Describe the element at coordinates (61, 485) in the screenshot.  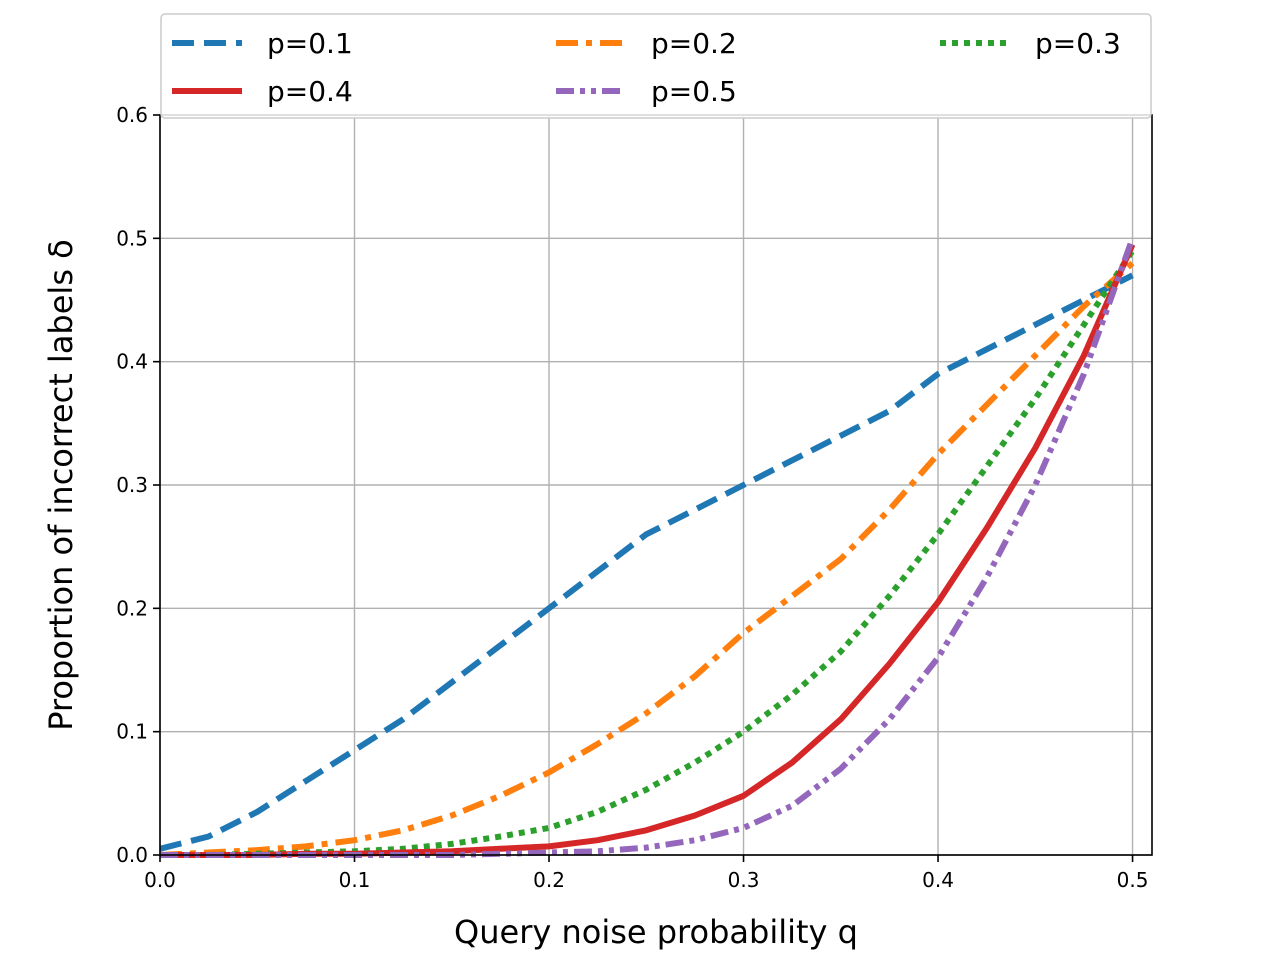
I see `y-axis-label: Proportion of incorrect labels δ` at that location.